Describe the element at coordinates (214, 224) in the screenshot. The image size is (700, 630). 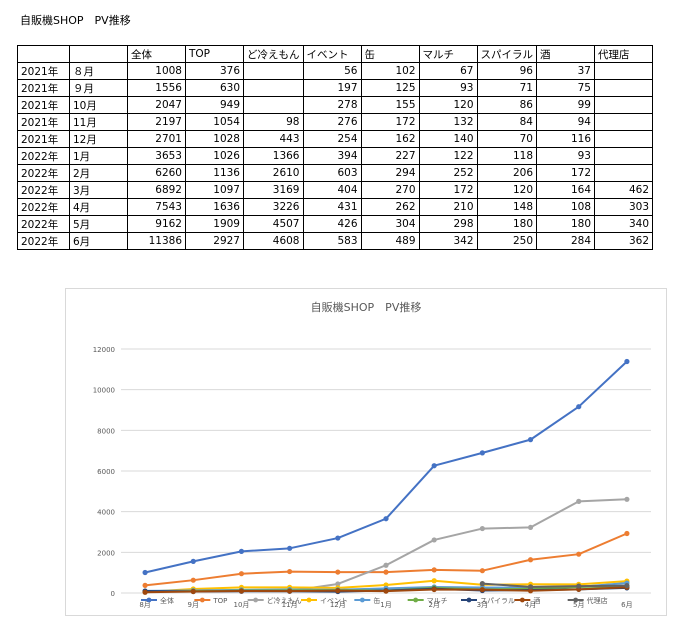
I see `table-cell: 1909` at that location.